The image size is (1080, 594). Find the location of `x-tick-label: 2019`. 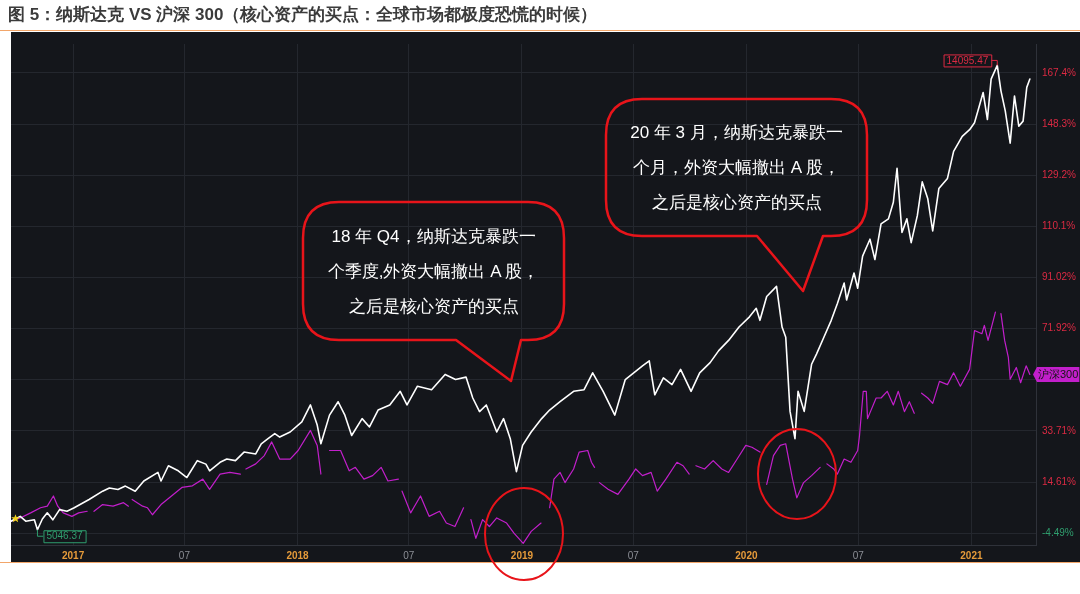

x-tick-label: 2019 is located at coordinates (522, 555).